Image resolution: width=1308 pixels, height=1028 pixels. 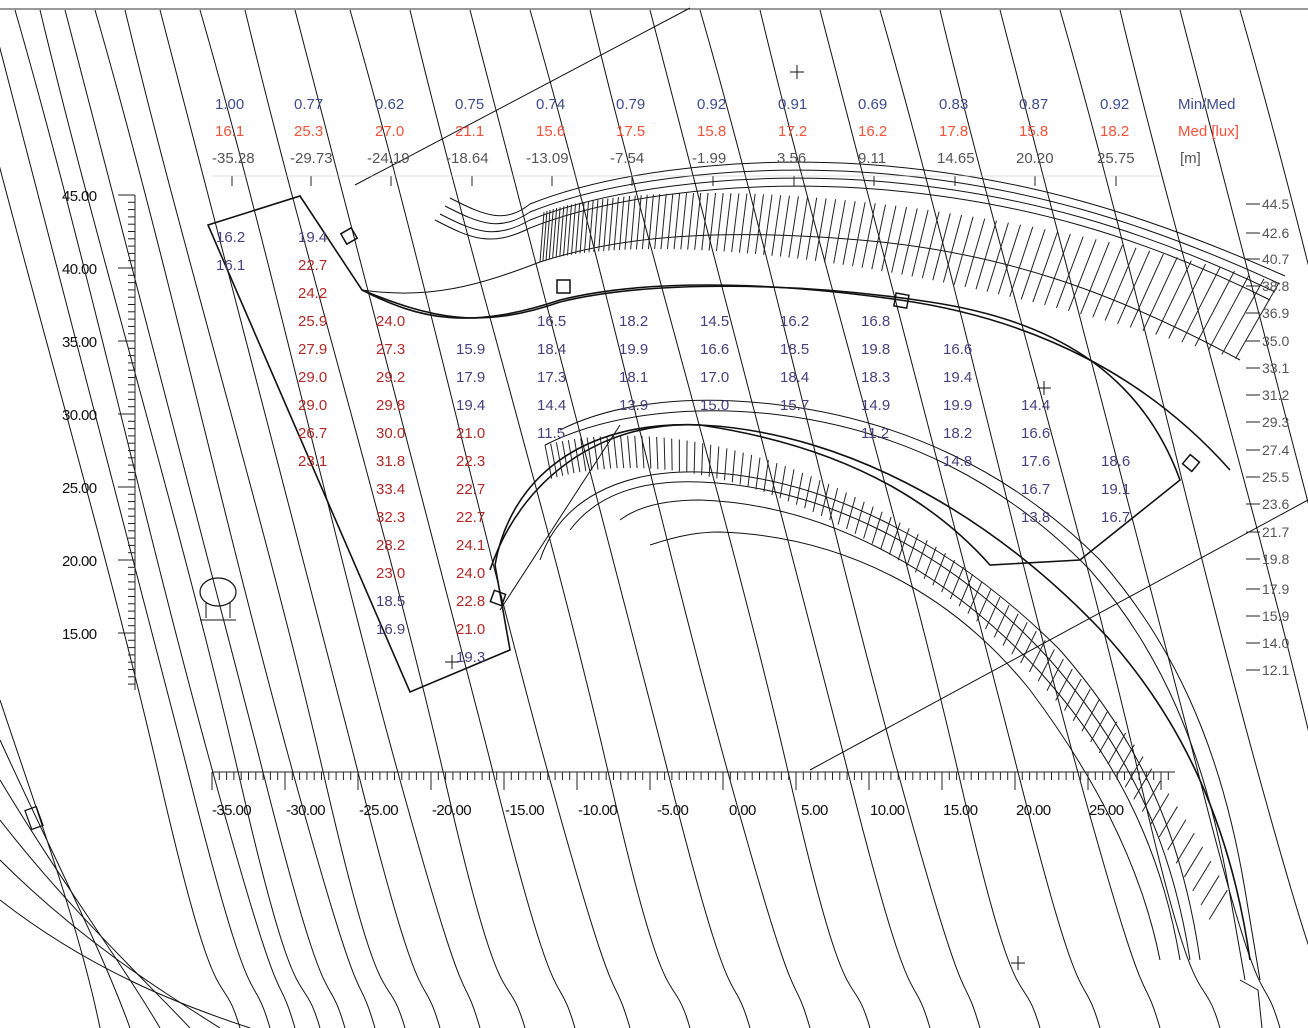 I want to click on position-value: -24.19, so click(x=388, y=158).